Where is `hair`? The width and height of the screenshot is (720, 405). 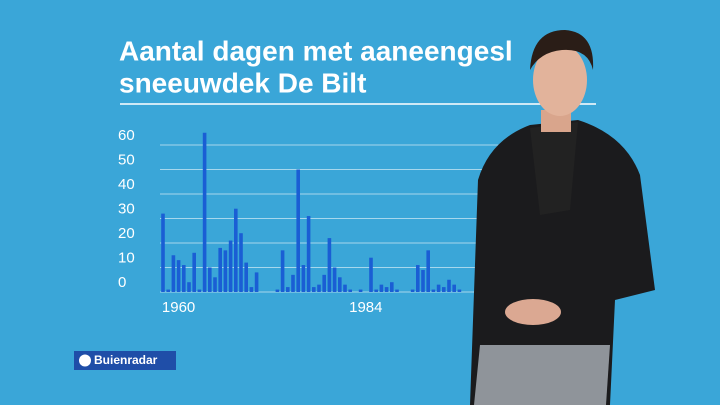 hair is located at coordinates (562, 50).